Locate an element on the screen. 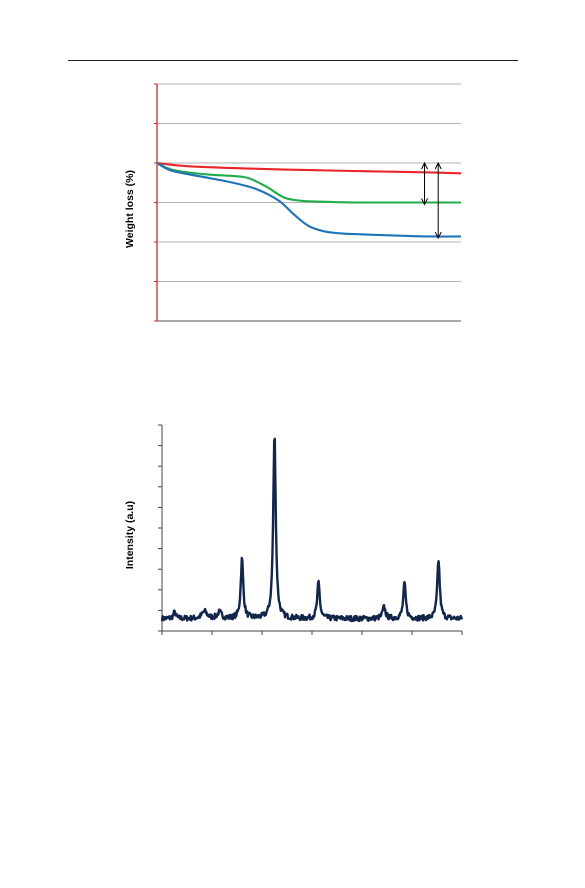 Image resolution: width=585 pixels, height=888 pixels. tga-series-green is located at coordinates (308, 183).